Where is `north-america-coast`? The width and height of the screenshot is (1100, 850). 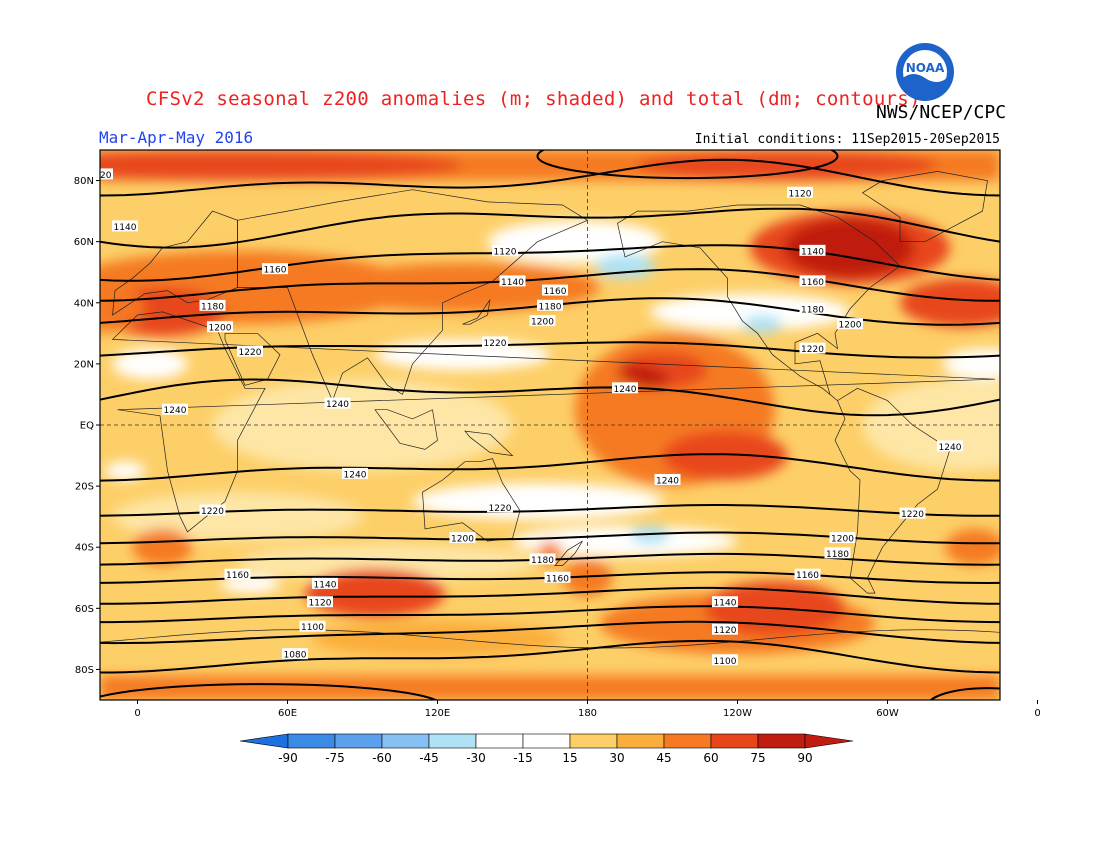
north-america-coast is located at coordinates (759, 302).